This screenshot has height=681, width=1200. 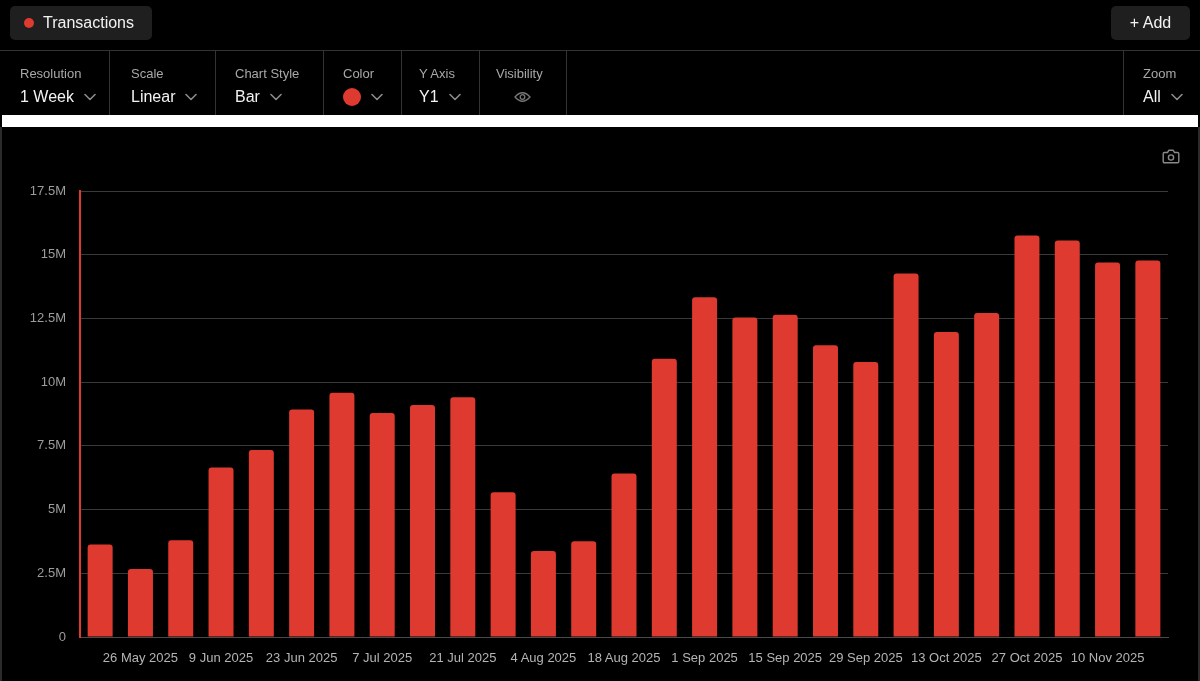 I want to click on x-tick-label: 29 Sep 2025, so click(x=865, y=658).